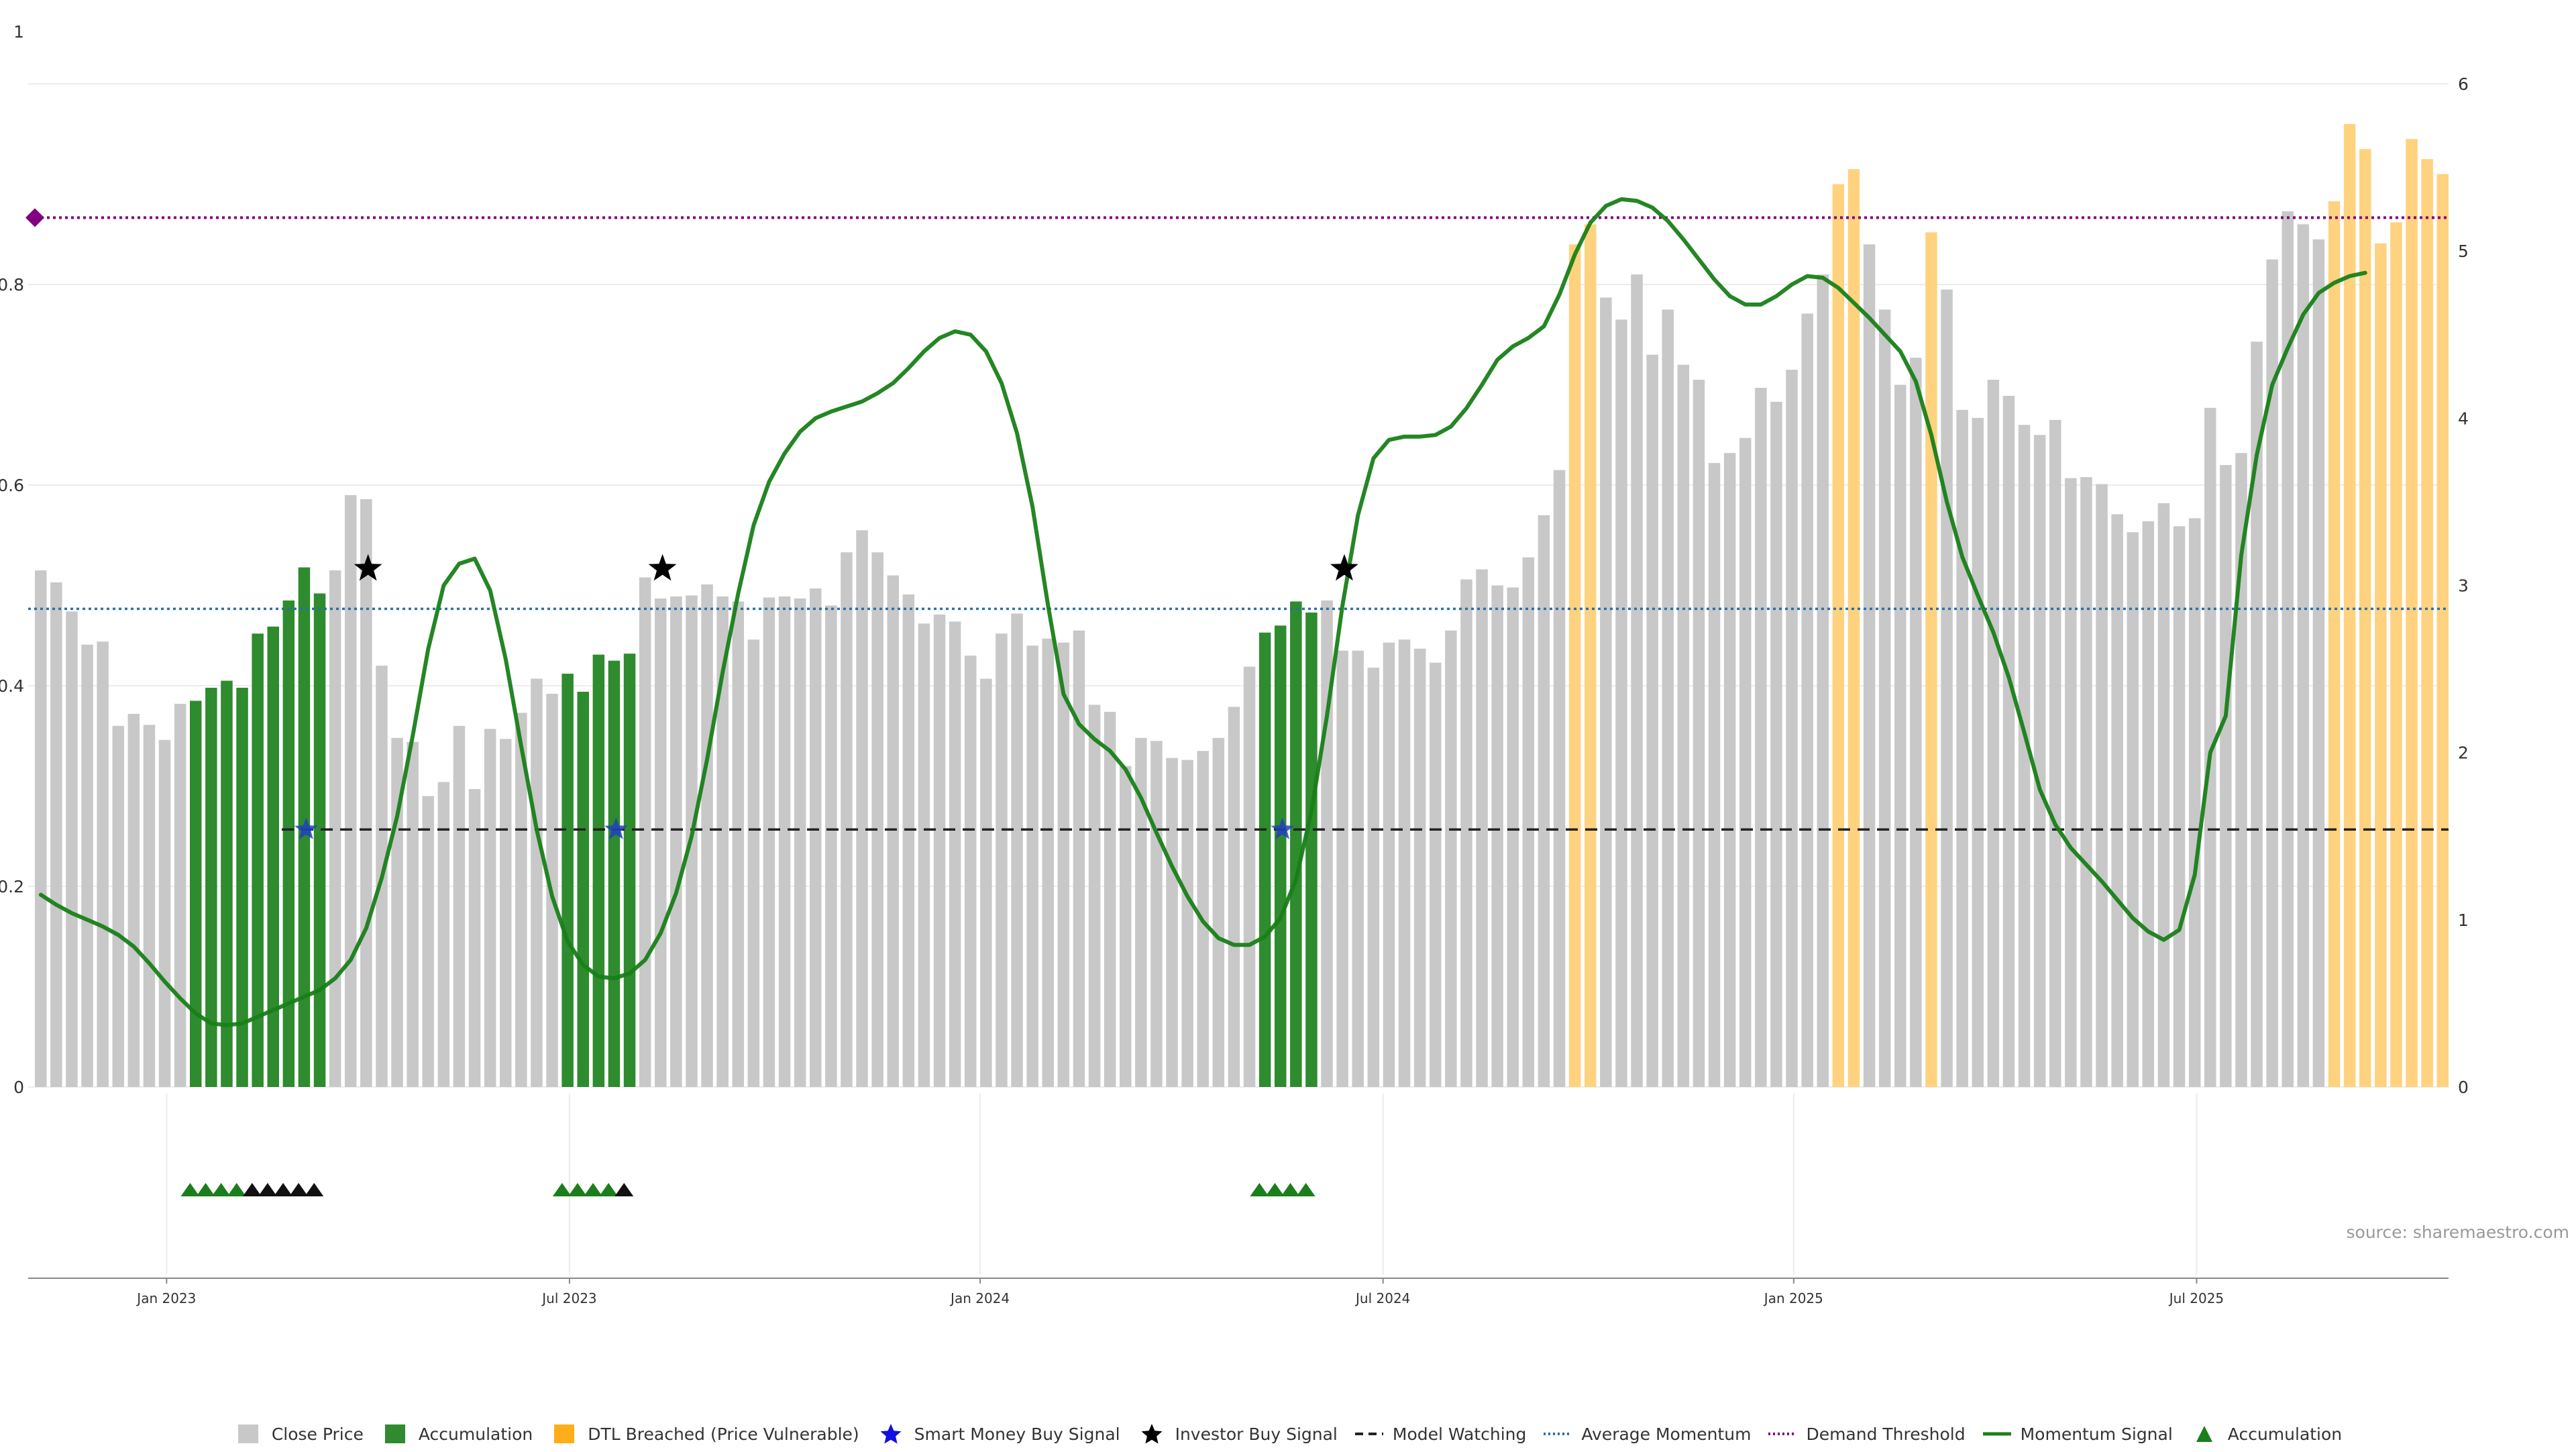 This screenshot has height=1452, width=2576. What do you see at coordinates (12, 285) in the screenshot?
I see `left-axis-tick-label: 0.8` at bounding box center [12, 285].